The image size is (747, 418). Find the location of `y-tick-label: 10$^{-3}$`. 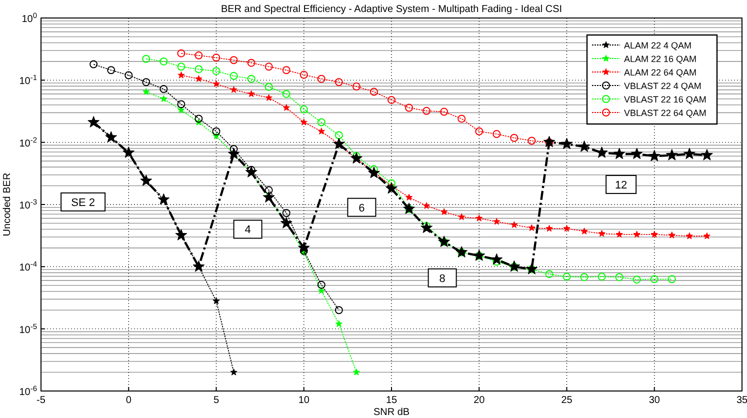

y-tick-label: 10$^{-3}$ is located at coordinates (28, 204).